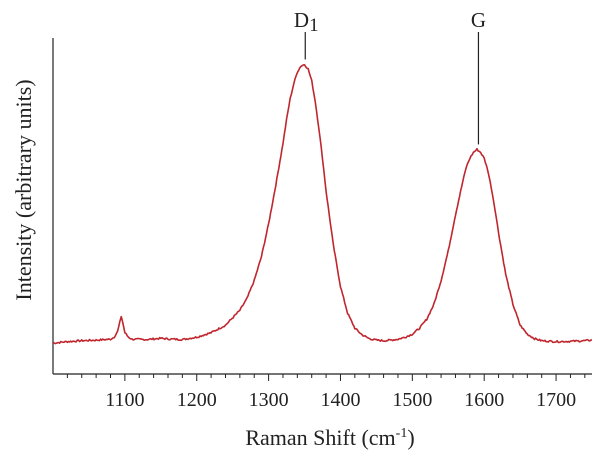 The height and width of the screenshot is (454, 592). What do you see at coordinates (23, 189) in the screenshot?
I see `y-axis-title: Intensity (arbitrary units)` at bounding box center [23, 189].